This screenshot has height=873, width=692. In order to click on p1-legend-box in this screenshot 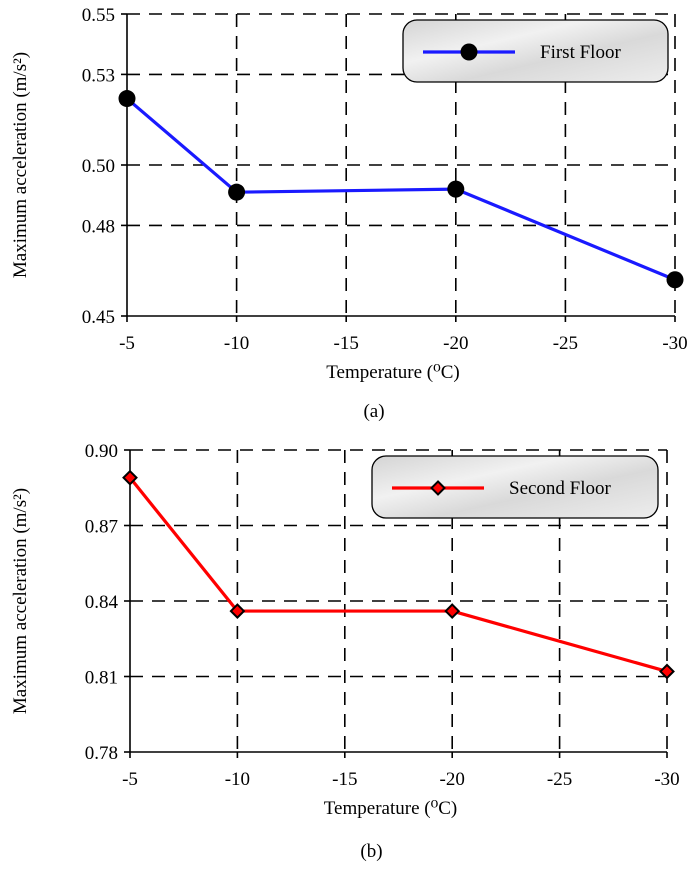, I will do `click(535, 51)`.